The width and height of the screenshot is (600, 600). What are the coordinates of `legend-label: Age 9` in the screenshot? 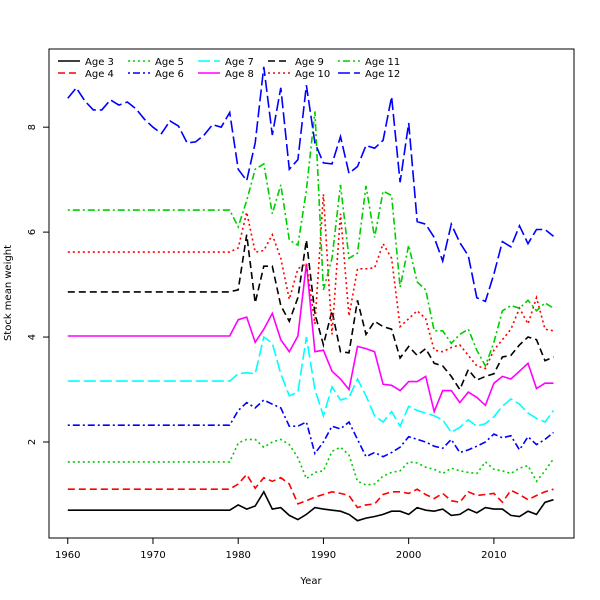 It's located at (309, 62).